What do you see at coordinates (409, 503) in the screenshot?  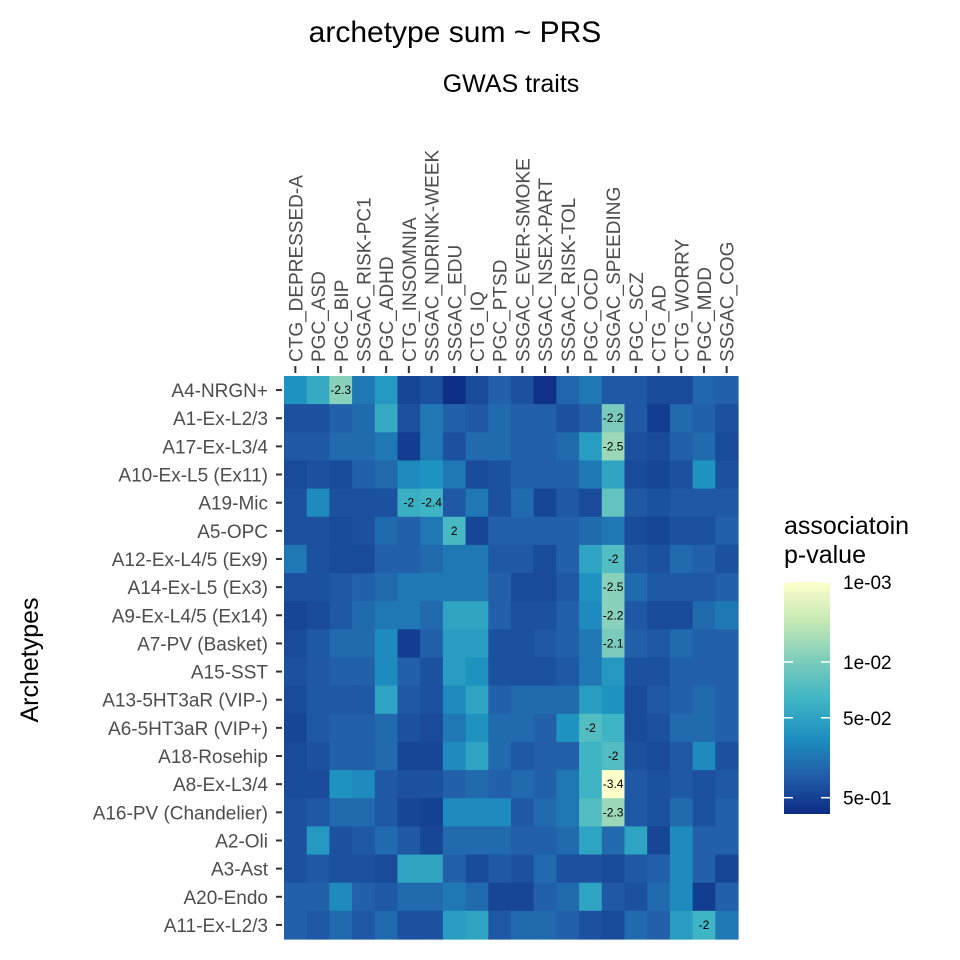 I see `cell-value-label: -2` at bounding box center [409, 503].